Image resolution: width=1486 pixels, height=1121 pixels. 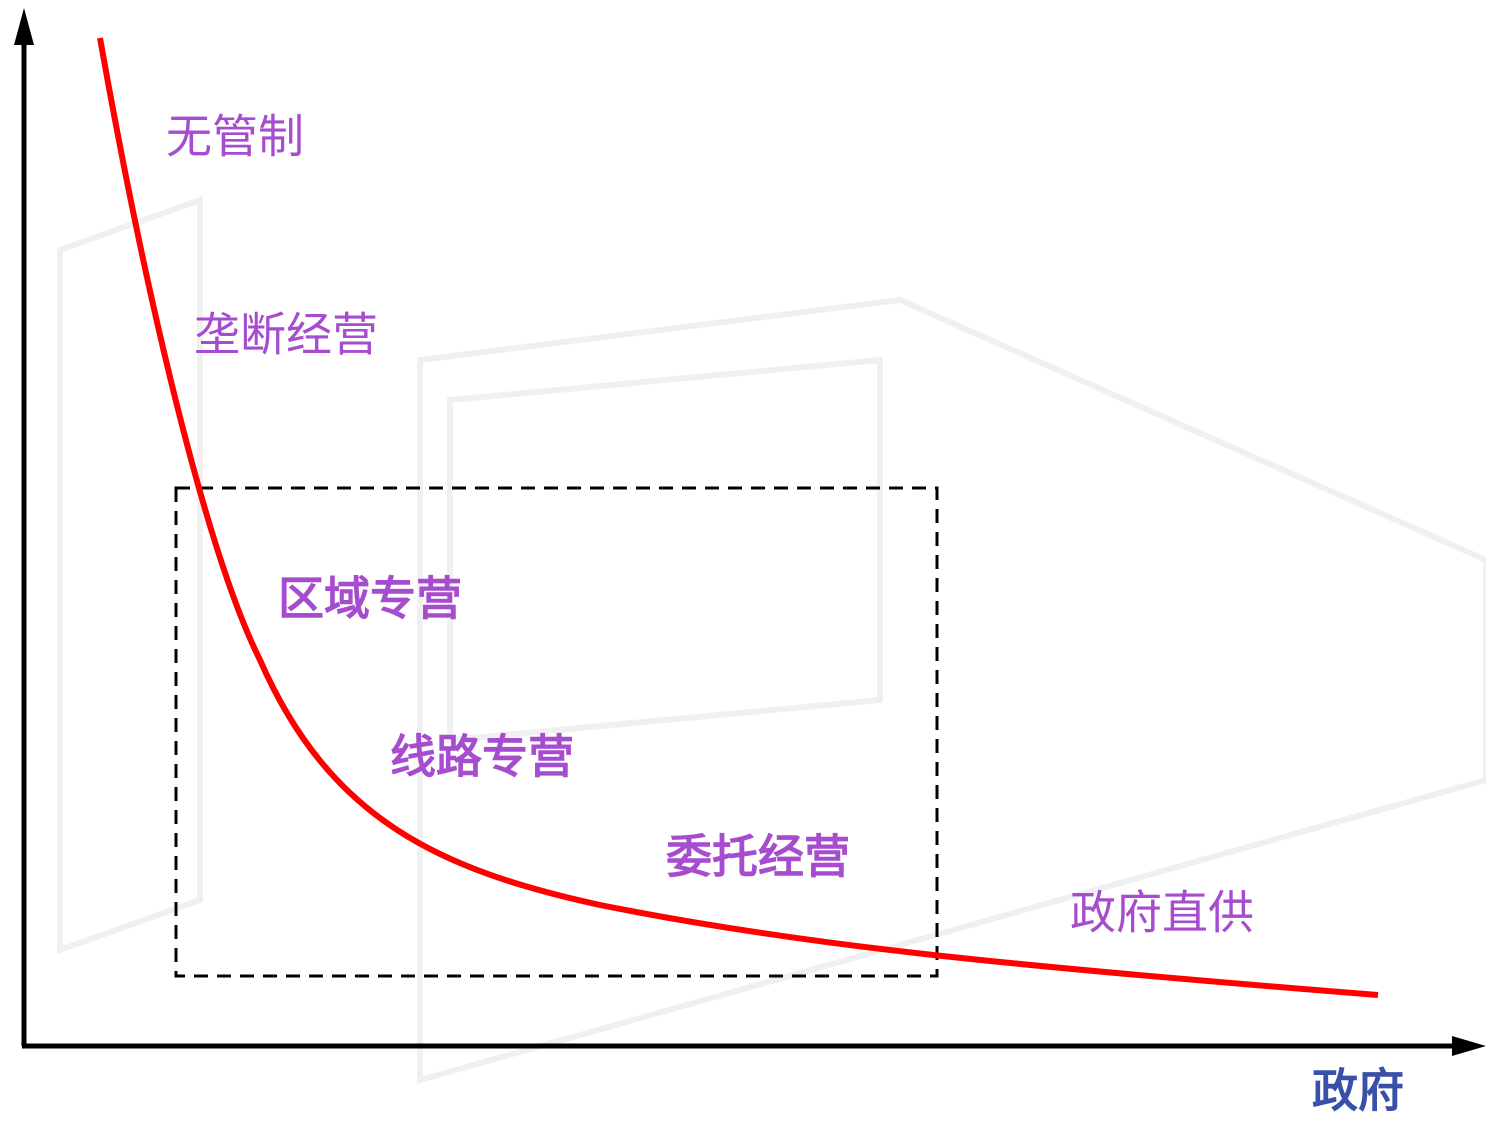 What do you see at coordinates (482, 757) in the screenshot?
I see `label: 线路专营` at bounding box center [482, 757].